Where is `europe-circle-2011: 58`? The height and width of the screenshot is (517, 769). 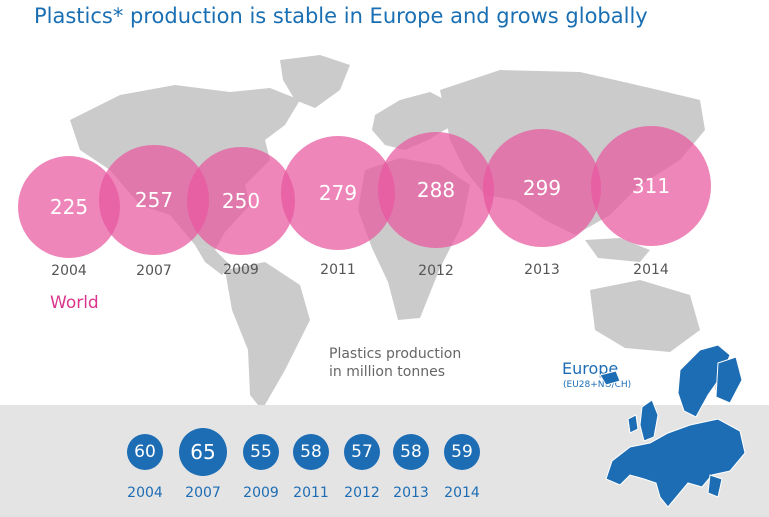
europe-circle-2011: 58 is located at coordinates (311, 452).